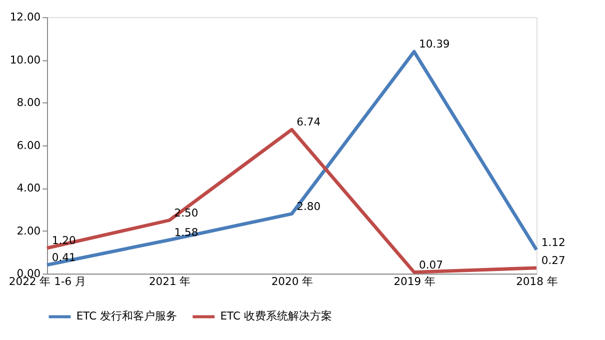  What do you see at coordinates (64, 257) in the screenshot?
I see `data-label: 0.41` at bounding box center [64, 257].